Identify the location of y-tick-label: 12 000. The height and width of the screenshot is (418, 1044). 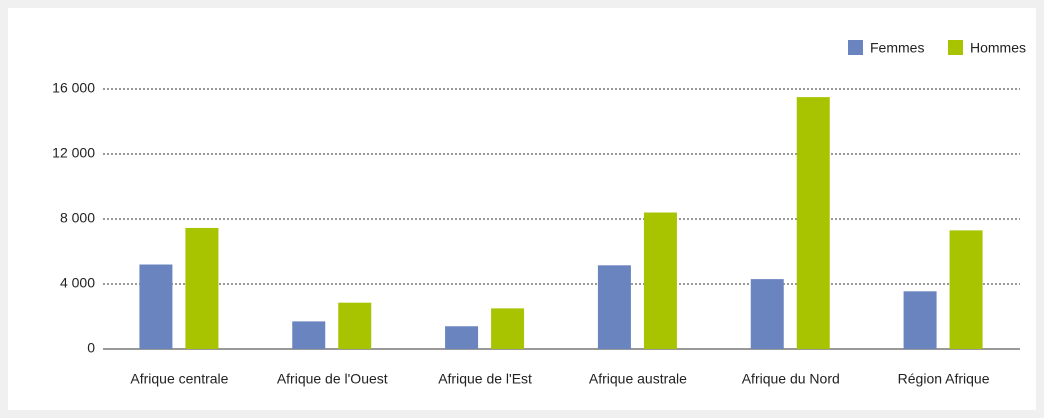
(73, 153).